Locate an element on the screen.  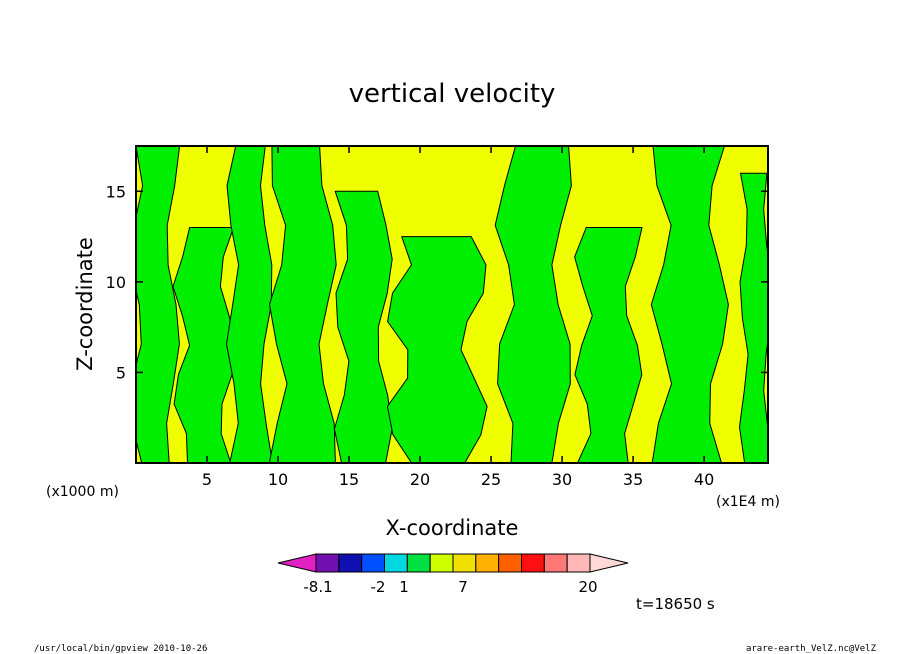
x-tick-label: 40 is located at coordinates (704, 479).